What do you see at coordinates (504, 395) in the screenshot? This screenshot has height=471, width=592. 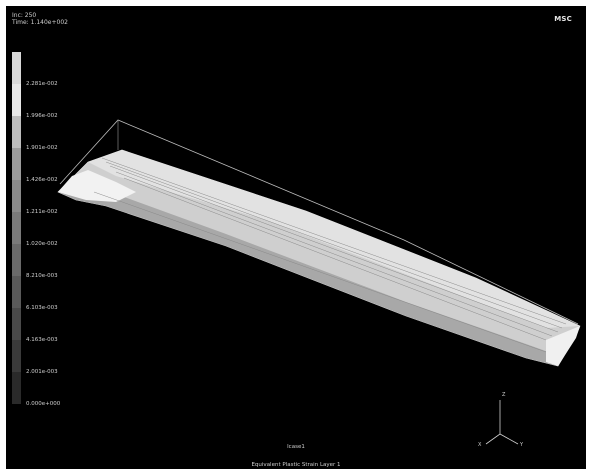 I see `triad-z-label: Z` at bounding box center [504, 395].